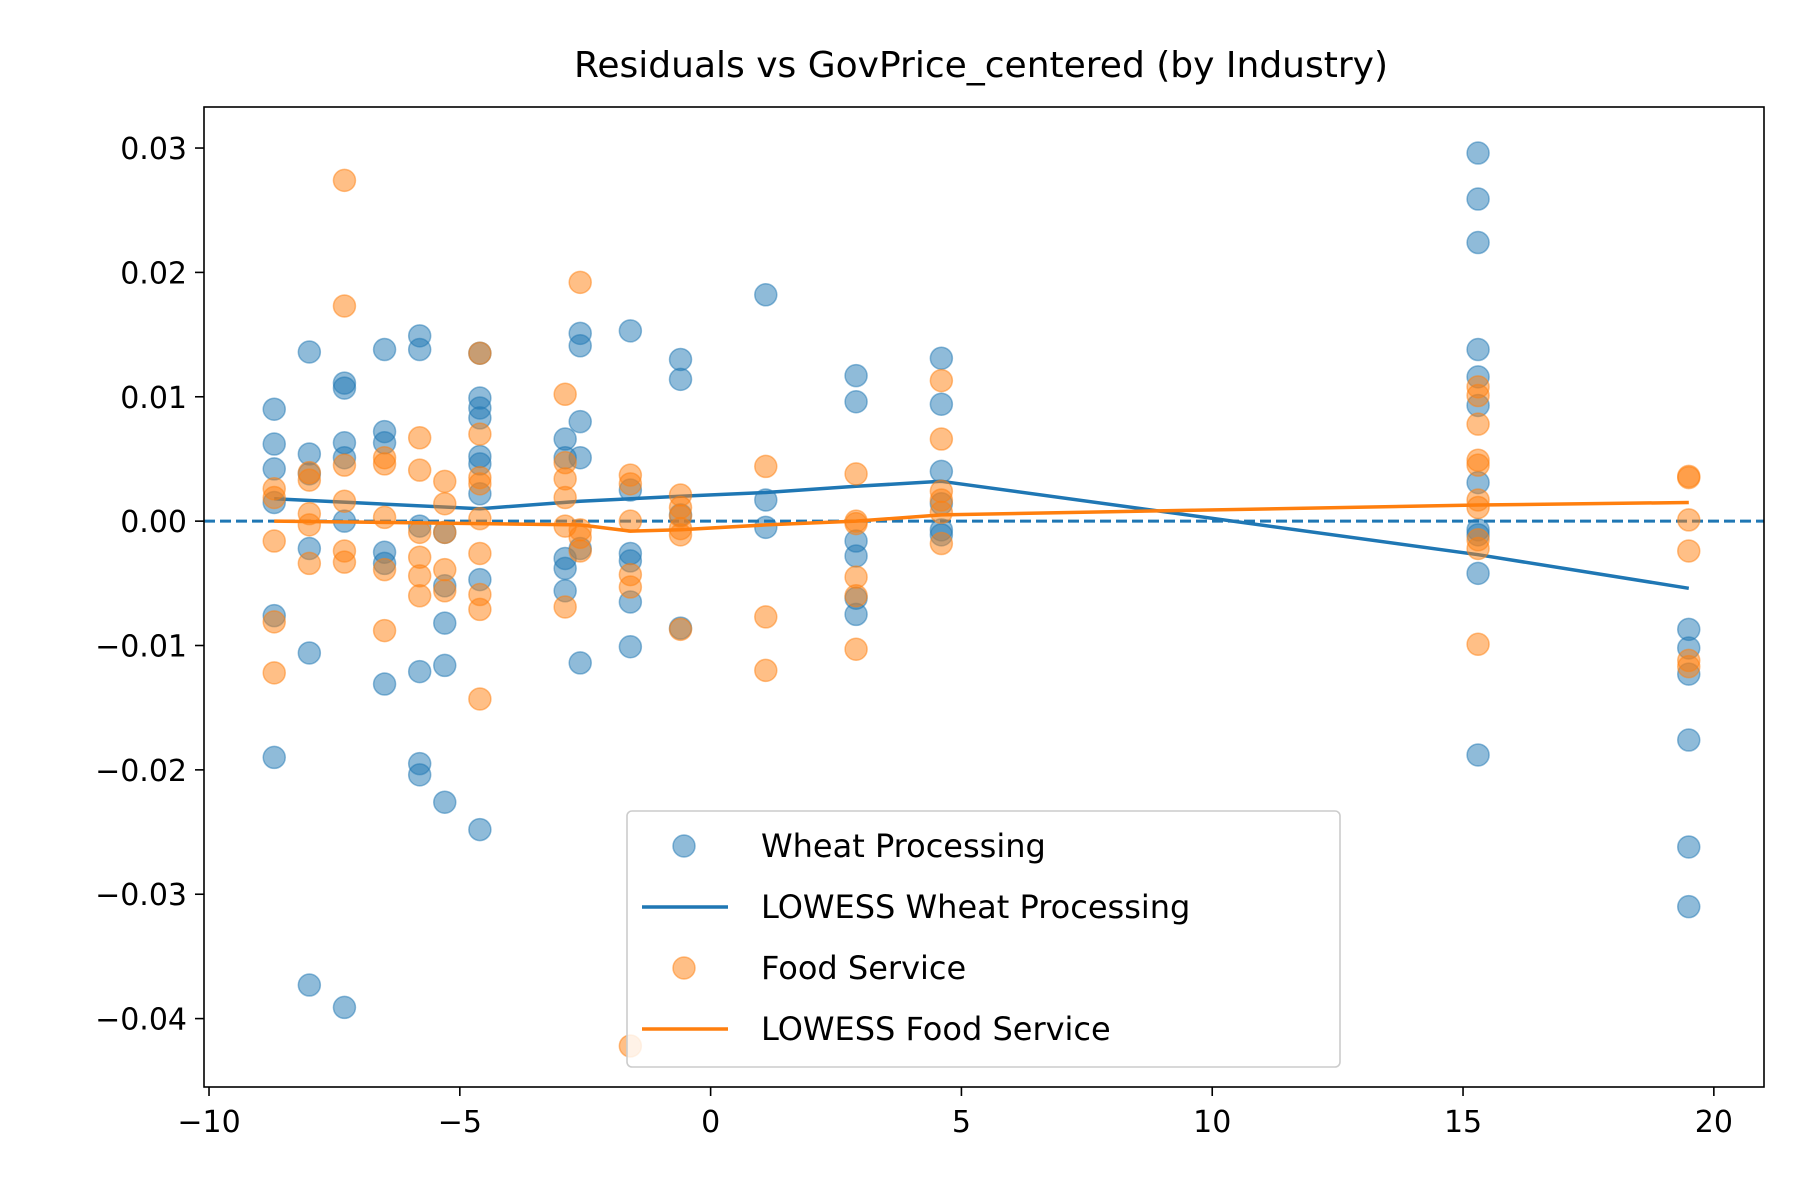 Image resolution: width=1800 pixels, height=1200 pixels. I want to click on x-tick-label: 5, so click(961, 1122).